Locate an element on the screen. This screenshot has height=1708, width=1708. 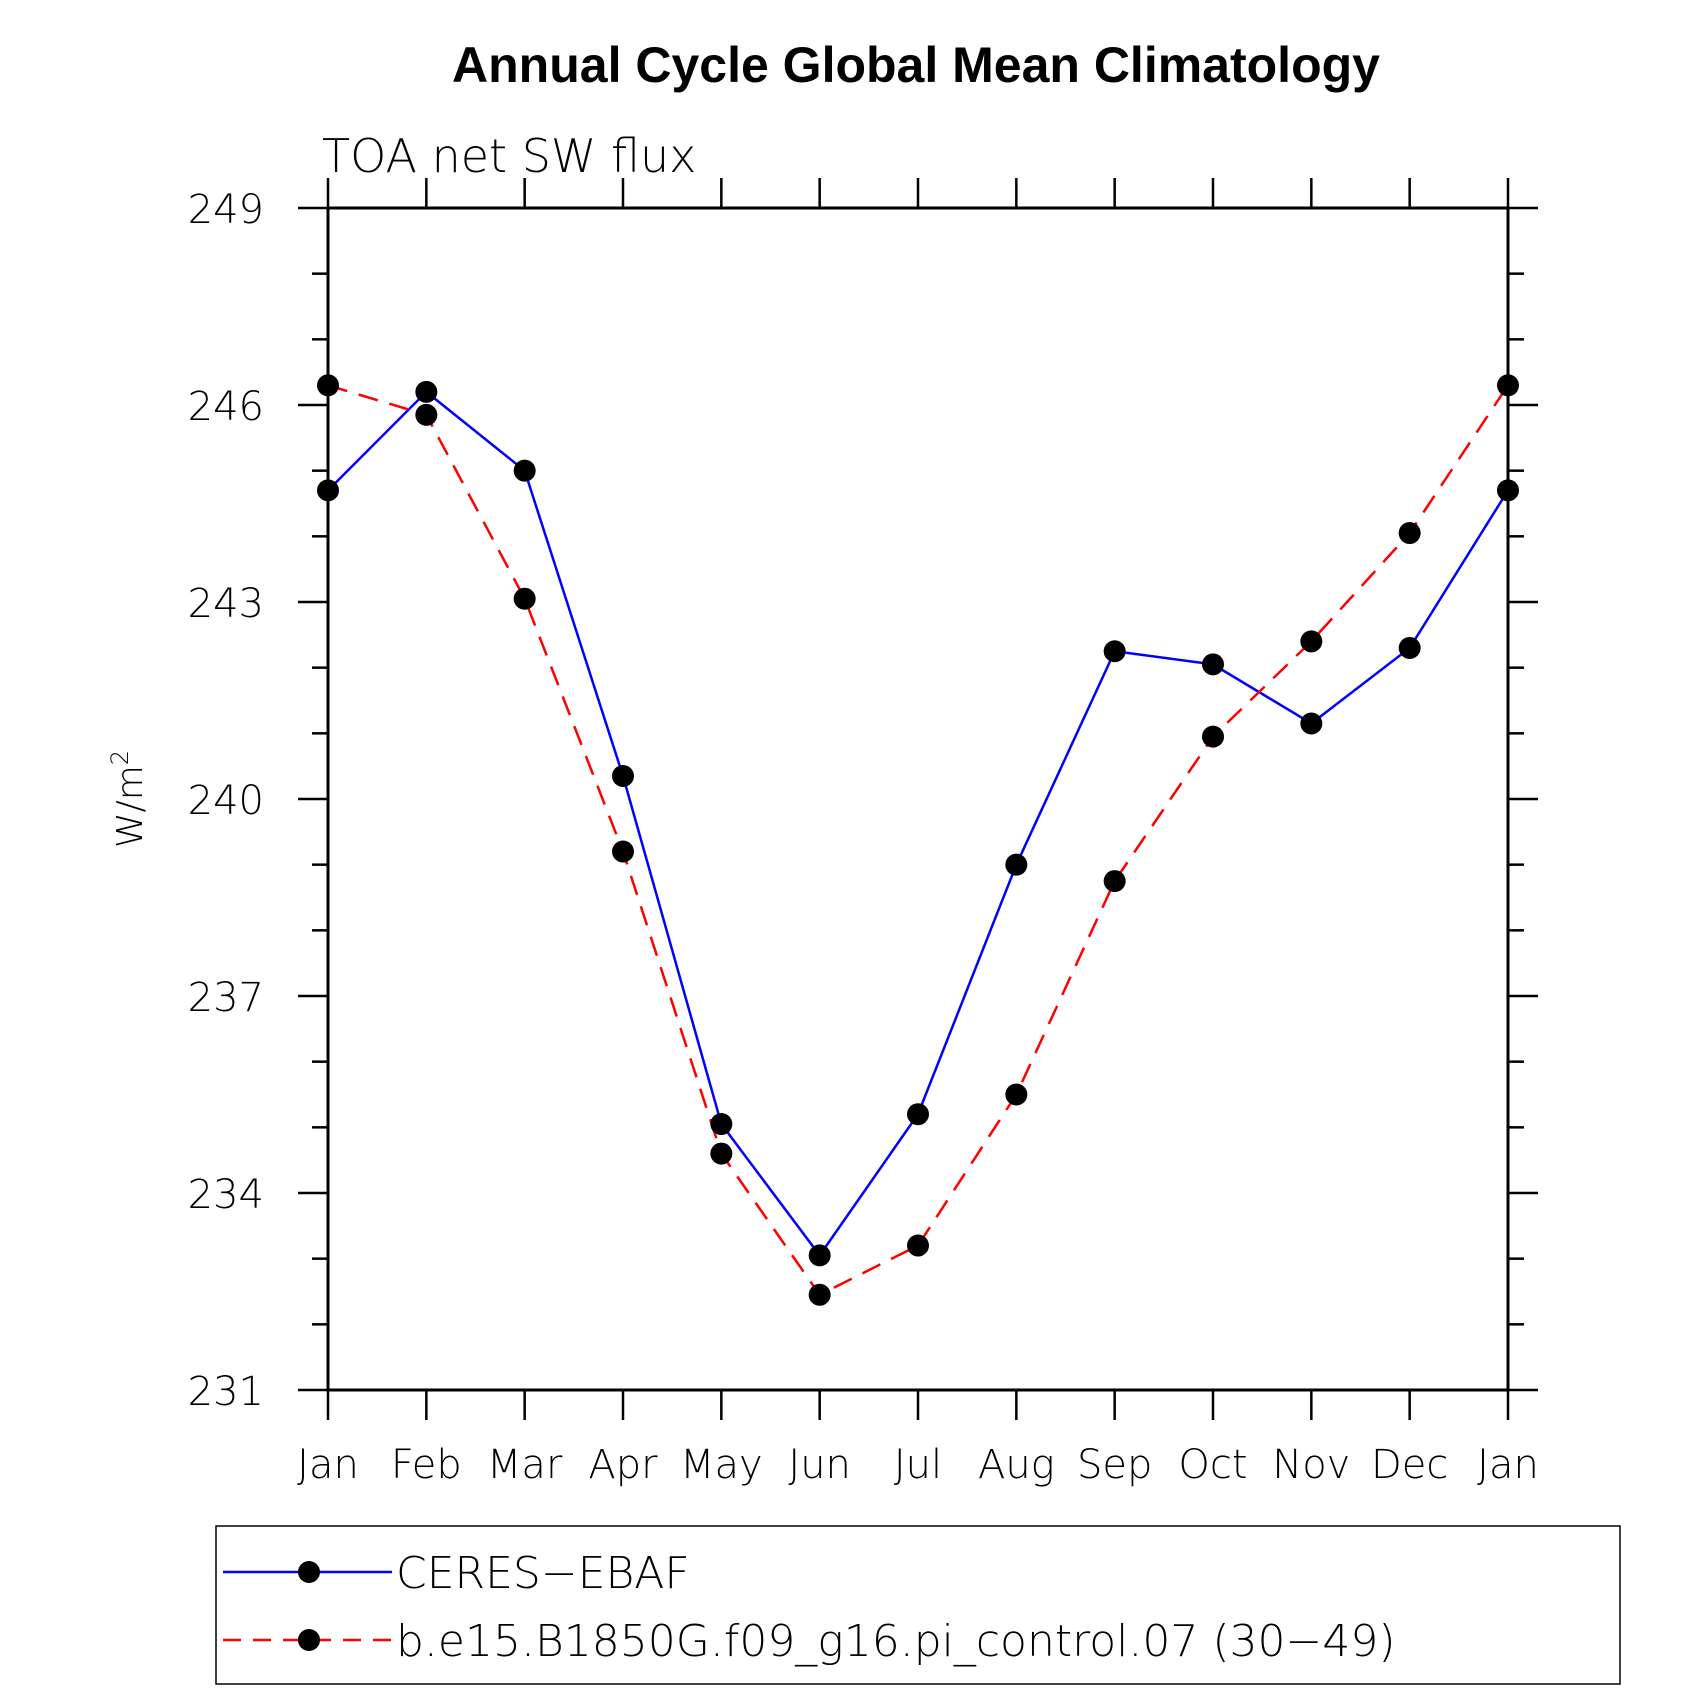
legend-item-ceres: CERES−EBAF is located at coordinates (456, 1573).